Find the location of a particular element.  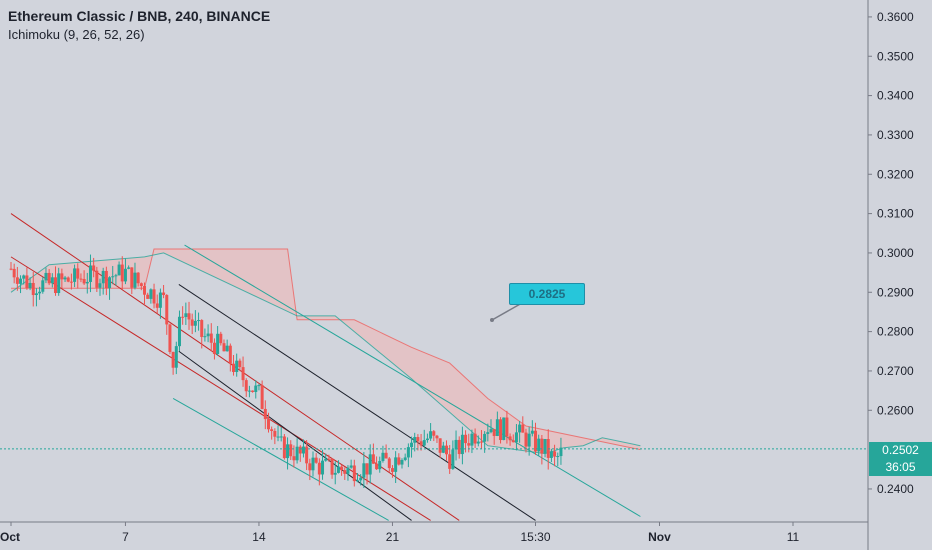

price-callout: 0.2825 is located at coordinates (547, 294).